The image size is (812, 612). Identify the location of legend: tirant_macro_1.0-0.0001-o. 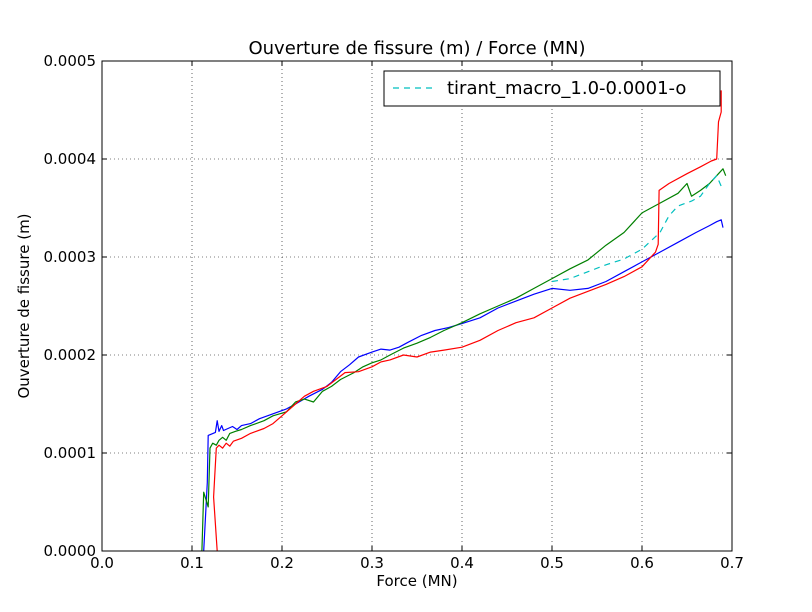
(552, 88).